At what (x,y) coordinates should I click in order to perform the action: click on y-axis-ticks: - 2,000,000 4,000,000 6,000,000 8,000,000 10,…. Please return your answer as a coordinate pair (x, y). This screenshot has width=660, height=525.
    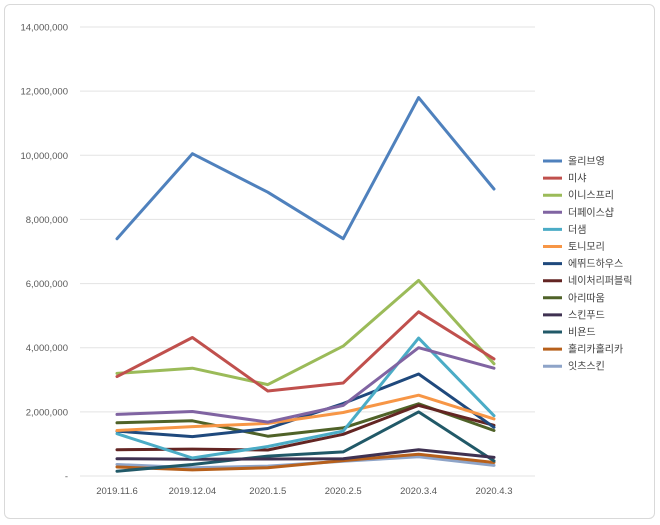
    Looking at the image, I should click on (44, 253).